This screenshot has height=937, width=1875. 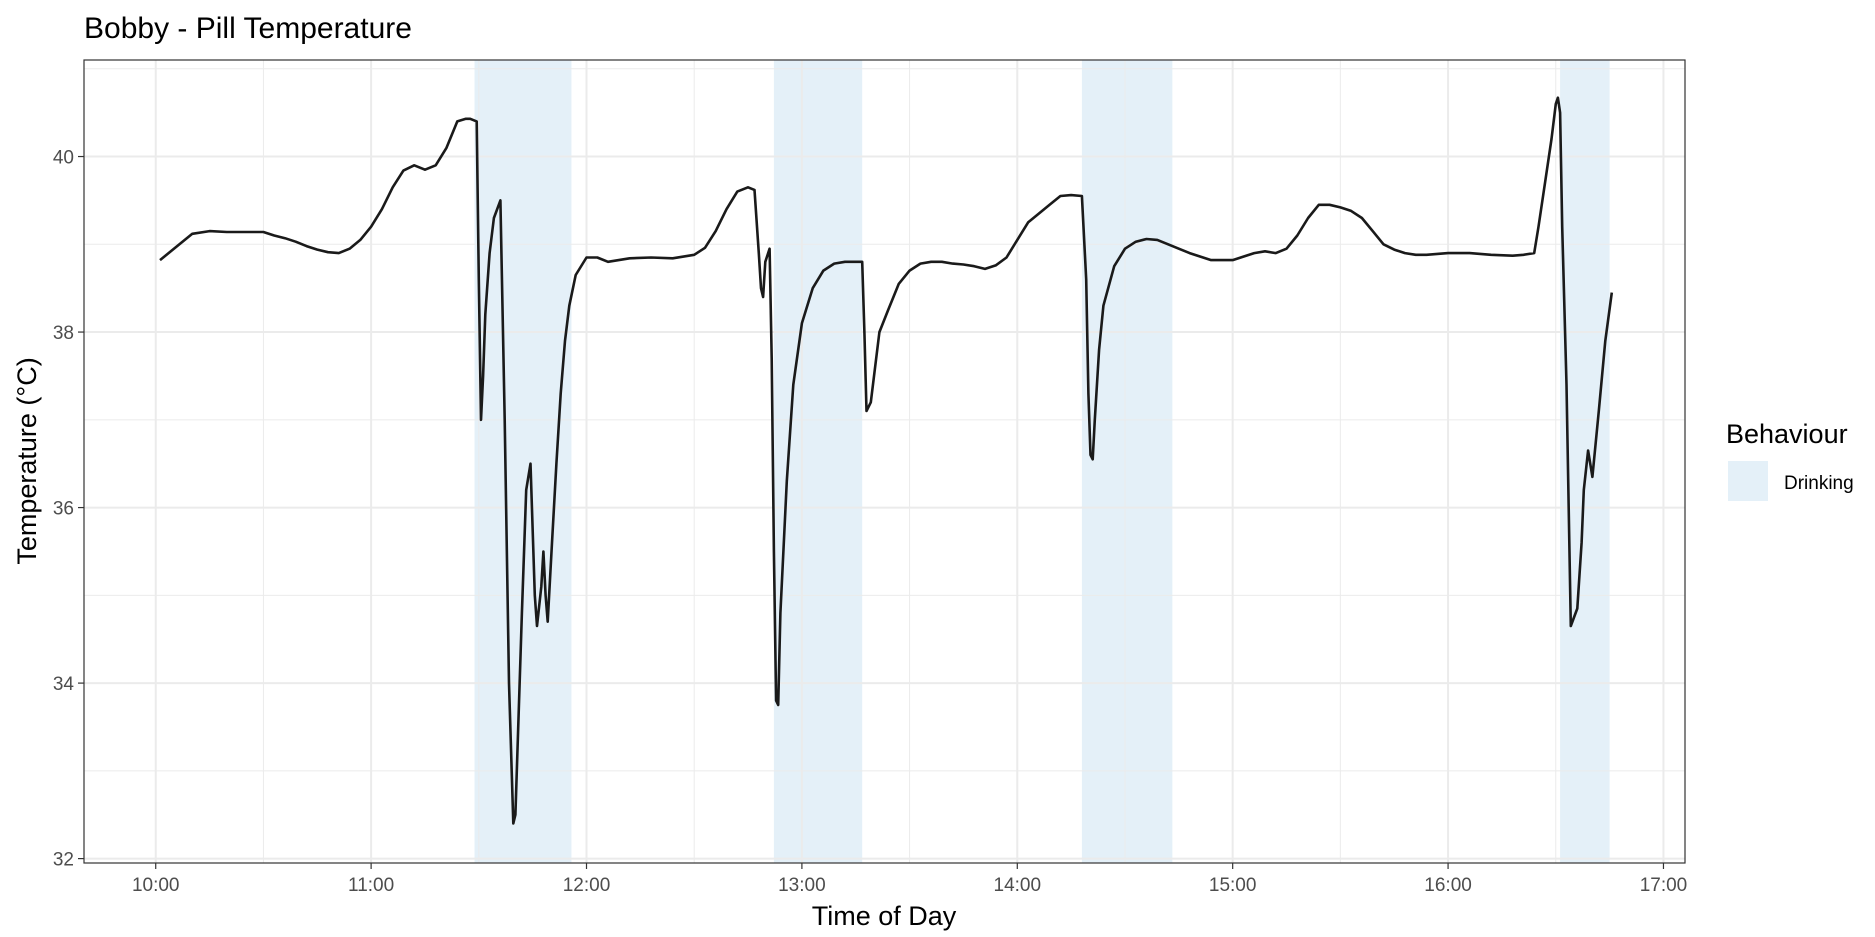 What do you see at coordinates (64, 684) in the screenshot?
I see `y-tick-label: 34` at bounding box center [64, 684].